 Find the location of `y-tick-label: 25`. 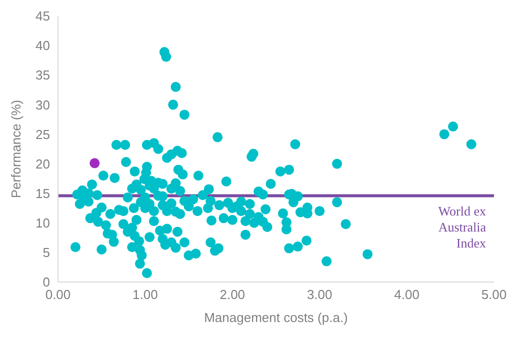

y-tick-label: 25 is located at coordinates (43, 134).